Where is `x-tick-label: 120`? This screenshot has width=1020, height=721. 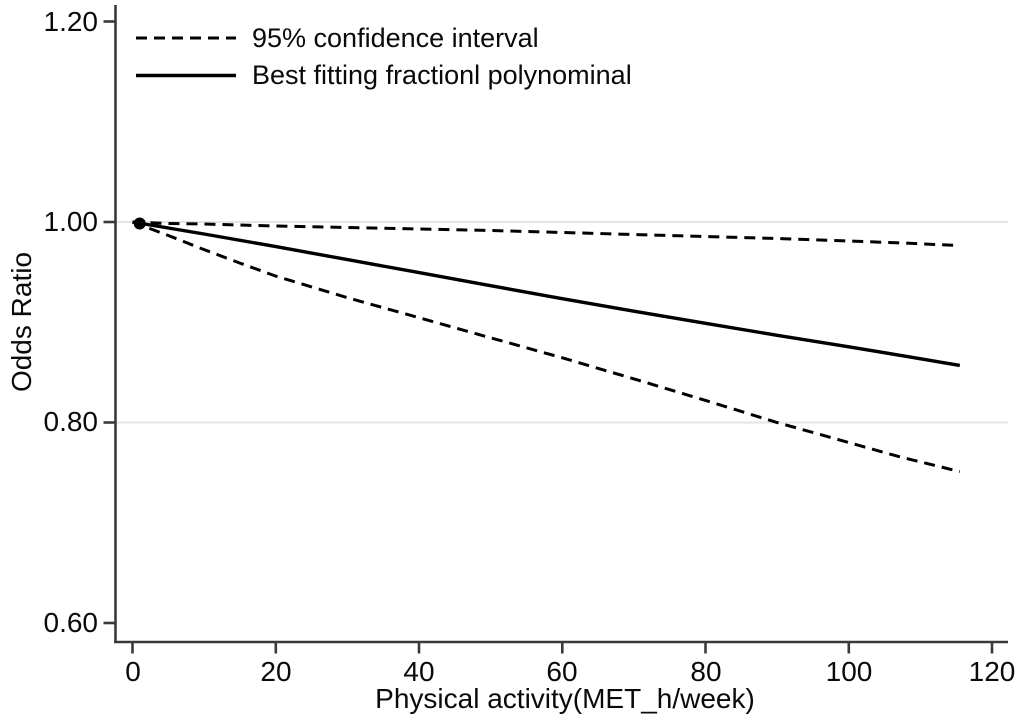 x-tick-label: 120 is located at coordinates (992, 671).